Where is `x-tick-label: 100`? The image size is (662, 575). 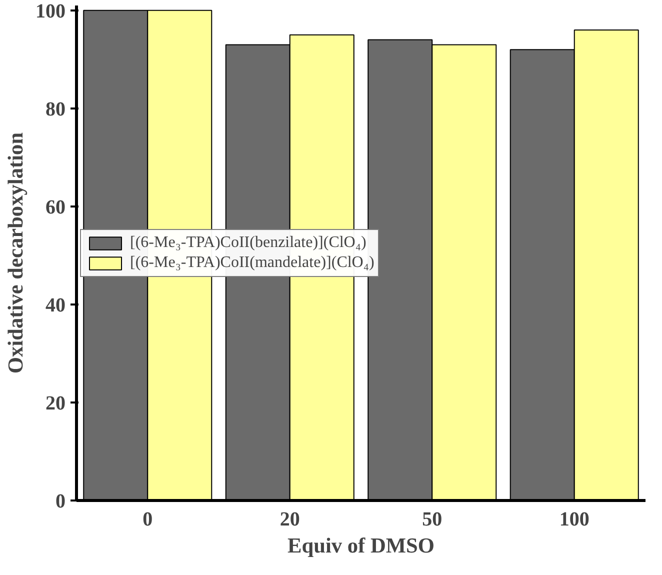 x-tick-label: 100 is located at coordinates (574, 519).